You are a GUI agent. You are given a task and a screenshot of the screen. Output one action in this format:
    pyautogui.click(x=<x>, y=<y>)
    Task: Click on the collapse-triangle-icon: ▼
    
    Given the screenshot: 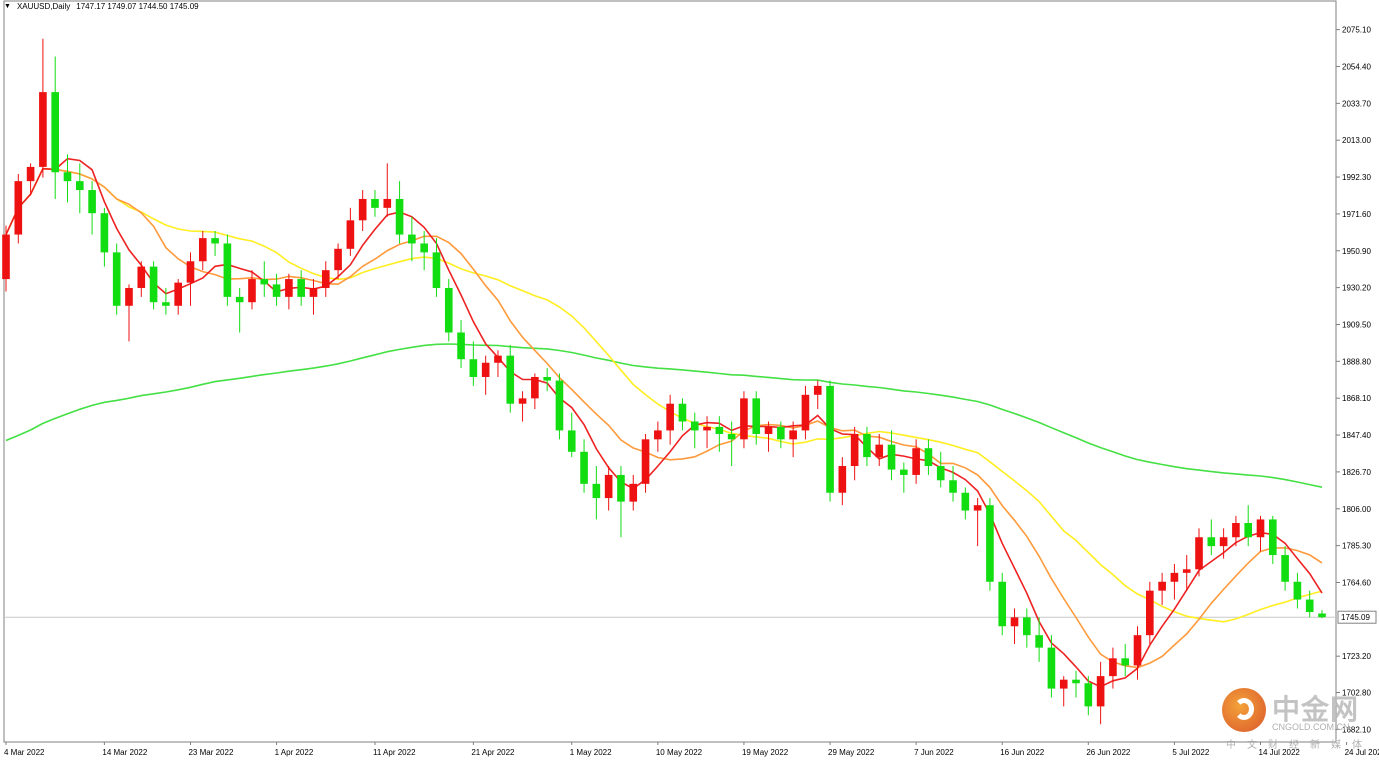 What is the action you would take?
    pyautogui.click(x=7, y=6)
    